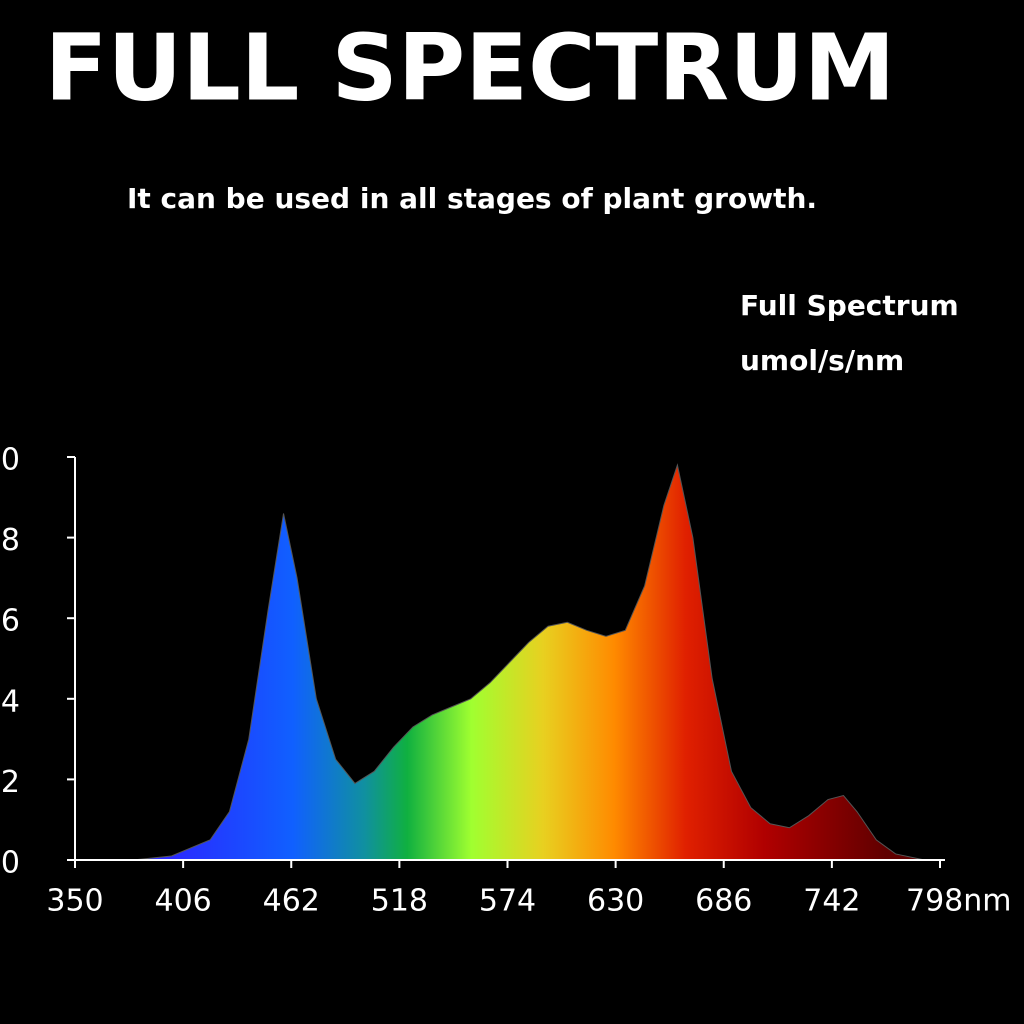 The width and height of the screenshot is (1024, 1024). Describe the element at coordinates (831, 901) in the screenshot. I see `x-tick-label: 742` at that location.